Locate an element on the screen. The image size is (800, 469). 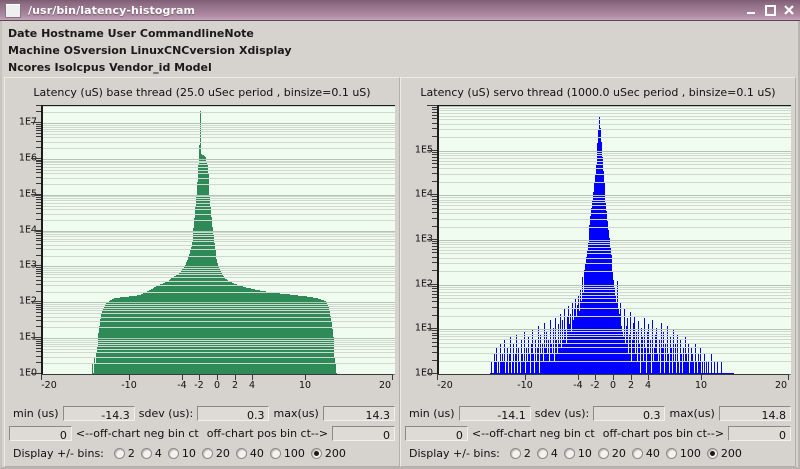
max-field-servo: 14.8 is located at coordinates (754, 413).